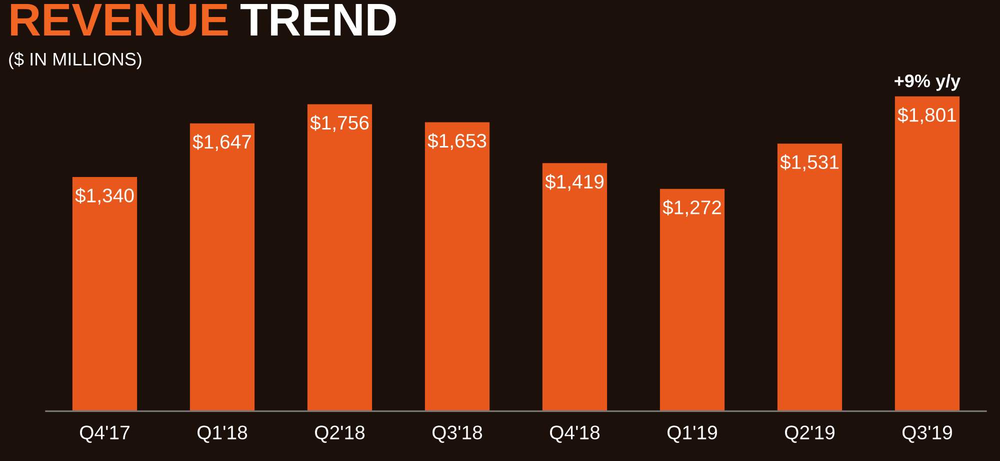 The image size is (1000, 461). What do you see at coordinates (222, 143) in the screenshot?
I see `data-label: $1,647` at bounding box center [222, 143].